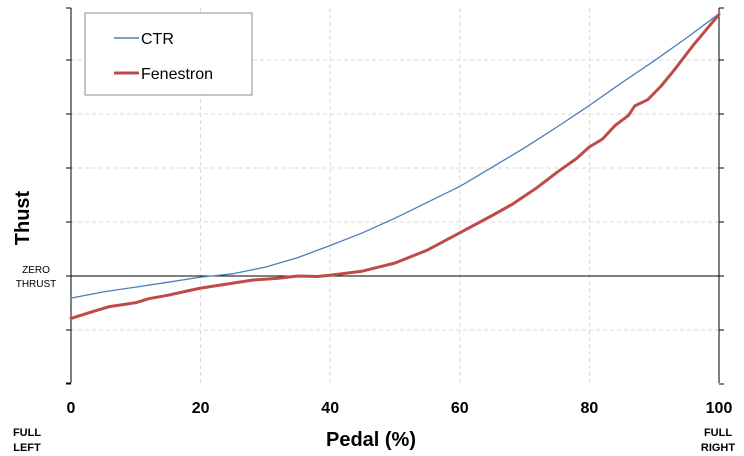 This screenshot has width=744, height=456. Describe the element at coordinates (157, 39) in the screenshot. I see `legend-label-ctr: CTR` at that location.